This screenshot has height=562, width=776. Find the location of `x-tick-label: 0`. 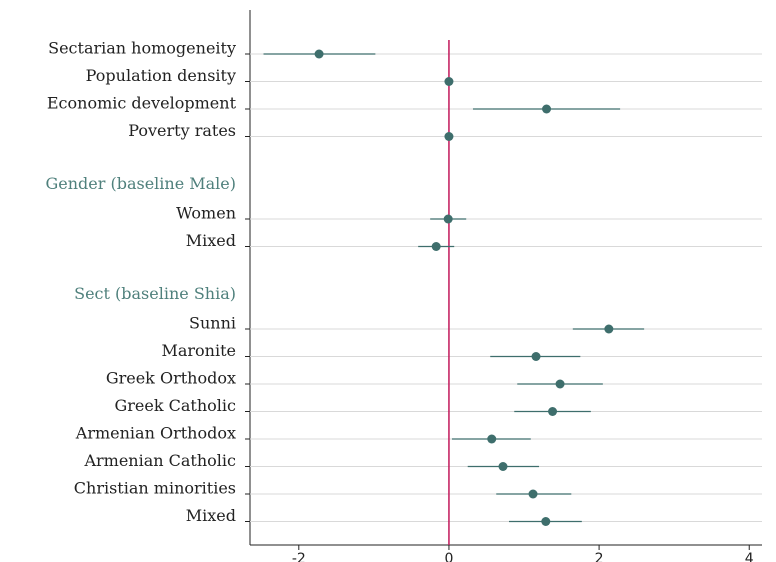

x-tick-label: 0 is located at coordinates (448, 556).